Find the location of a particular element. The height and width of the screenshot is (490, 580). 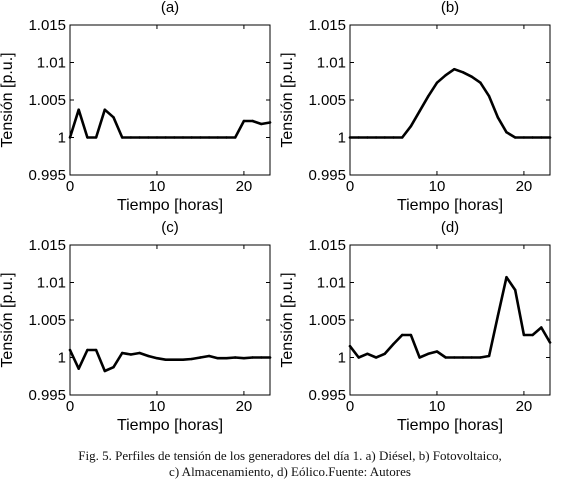

y-tick-label: 1.005 is located at coordinates (47, 320).